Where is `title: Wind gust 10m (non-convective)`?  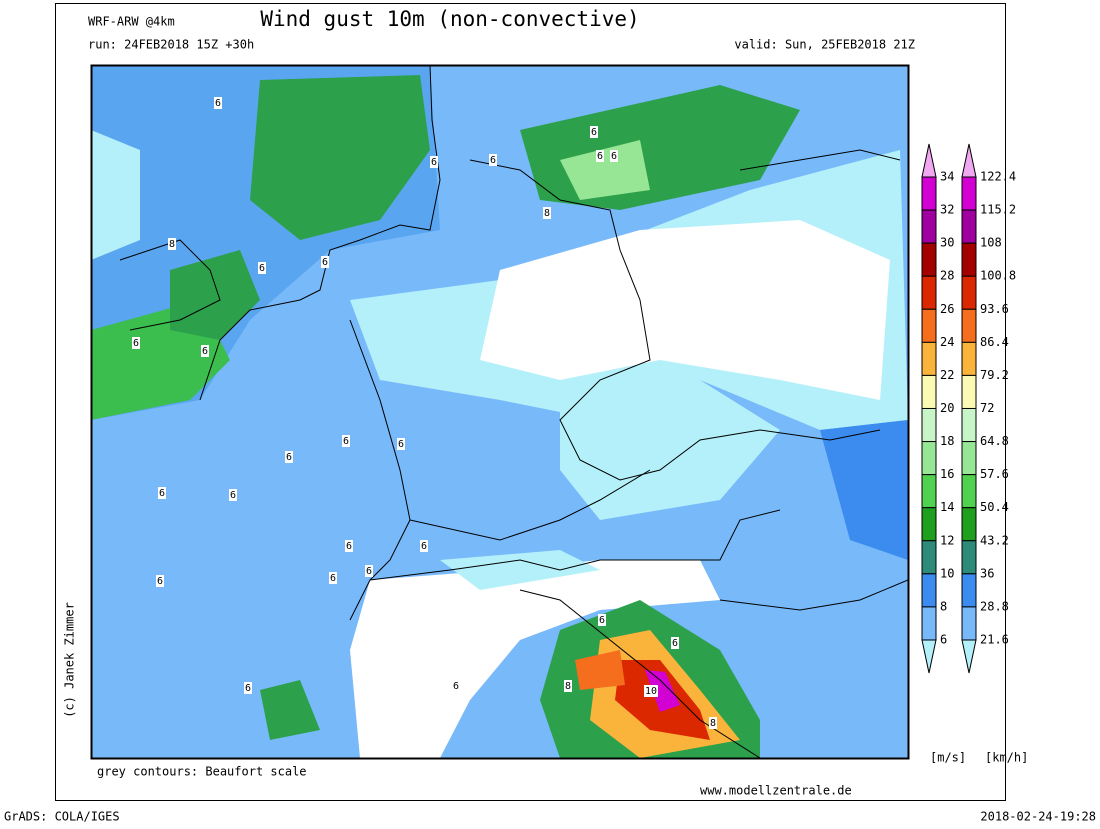 title: Wind gust 10m (non-convective) is located at coordinates (449, 19).